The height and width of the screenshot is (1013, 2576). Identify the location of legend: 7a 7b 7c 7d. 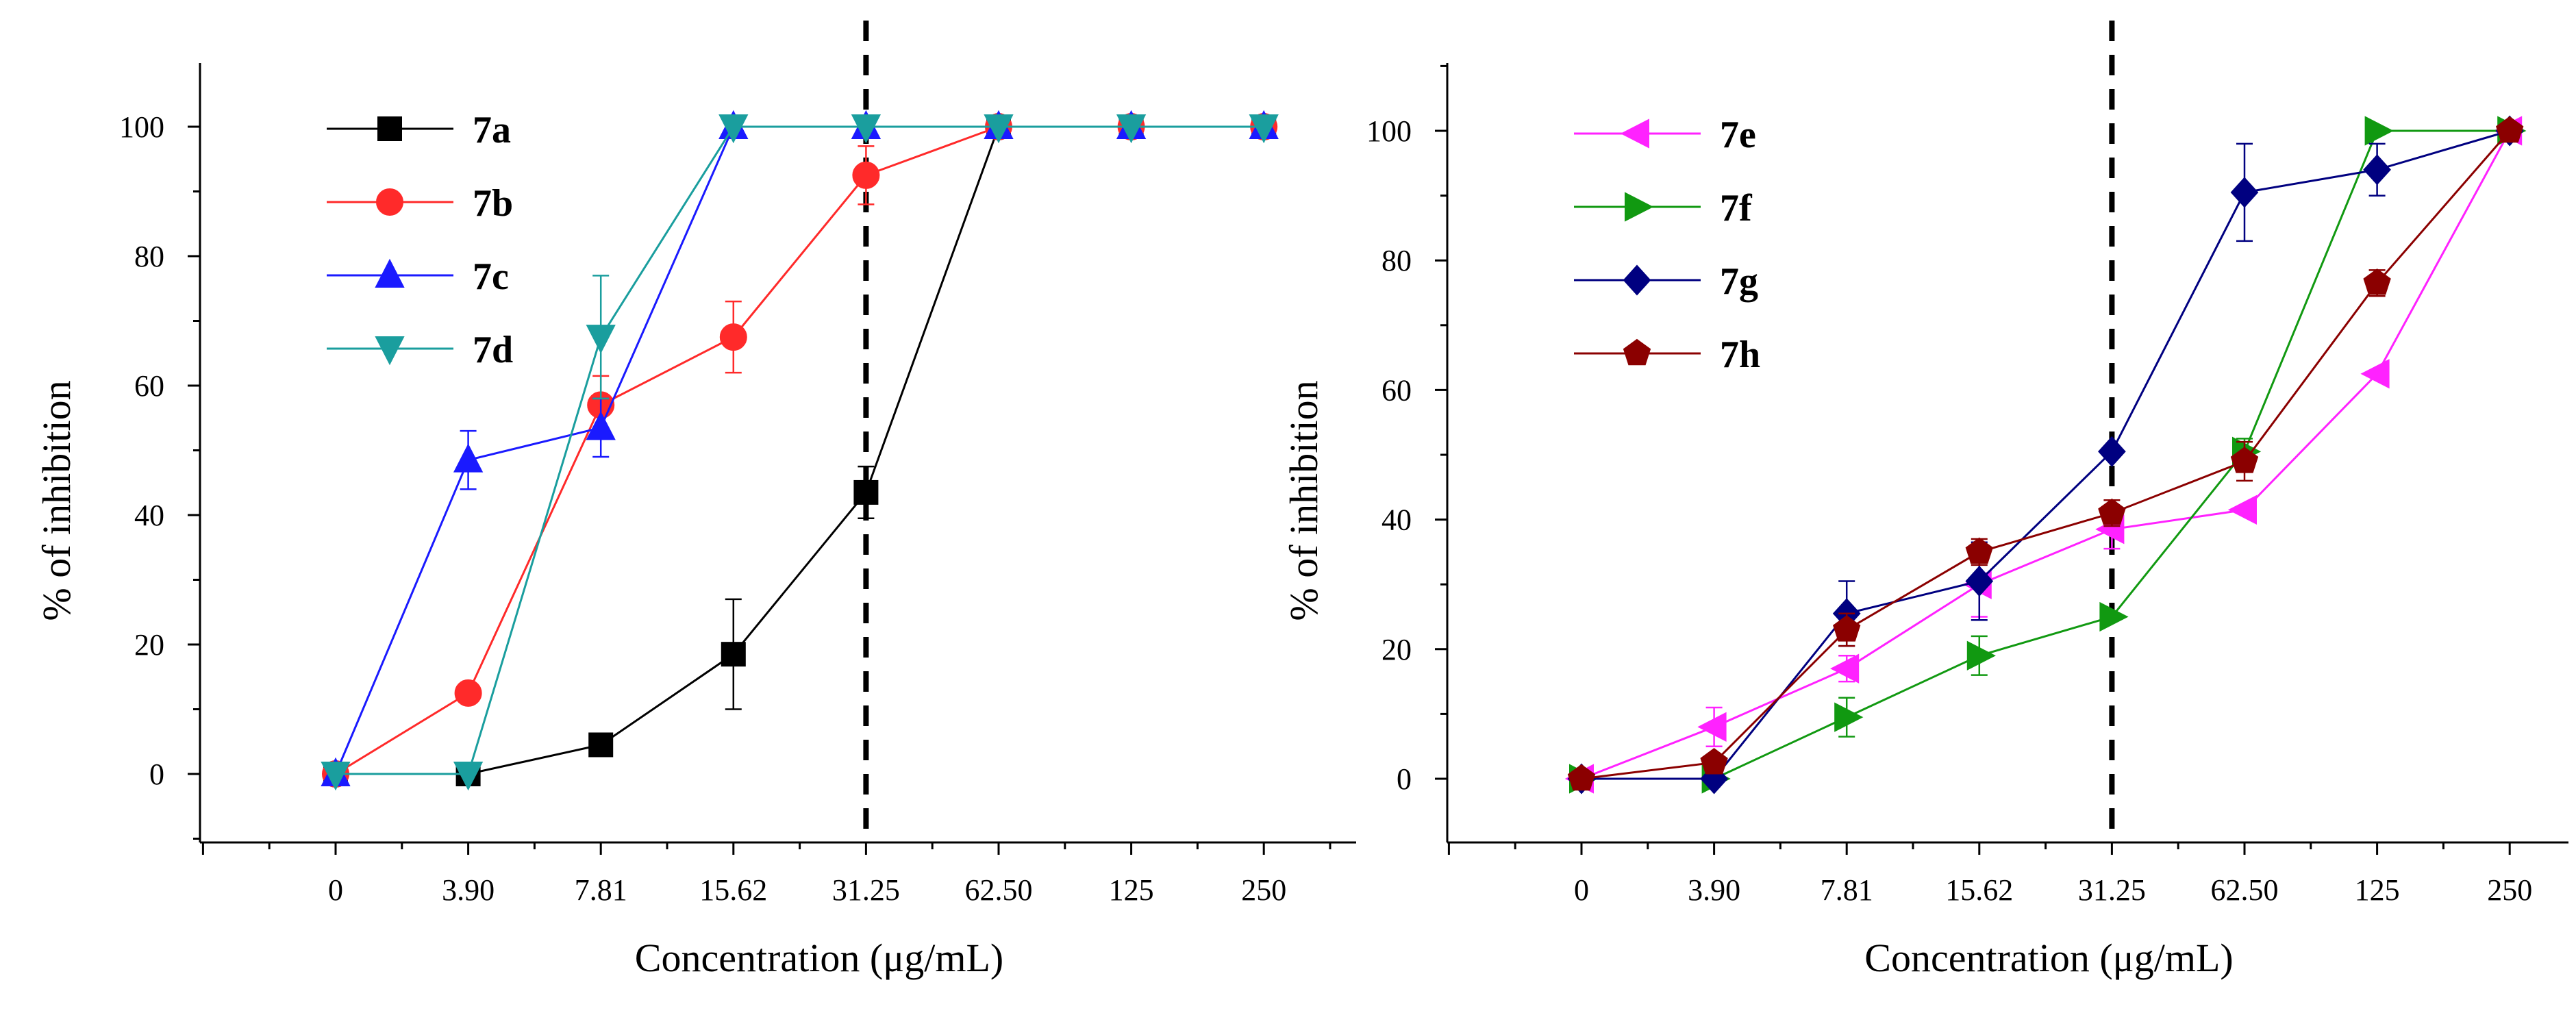
(420, 240).